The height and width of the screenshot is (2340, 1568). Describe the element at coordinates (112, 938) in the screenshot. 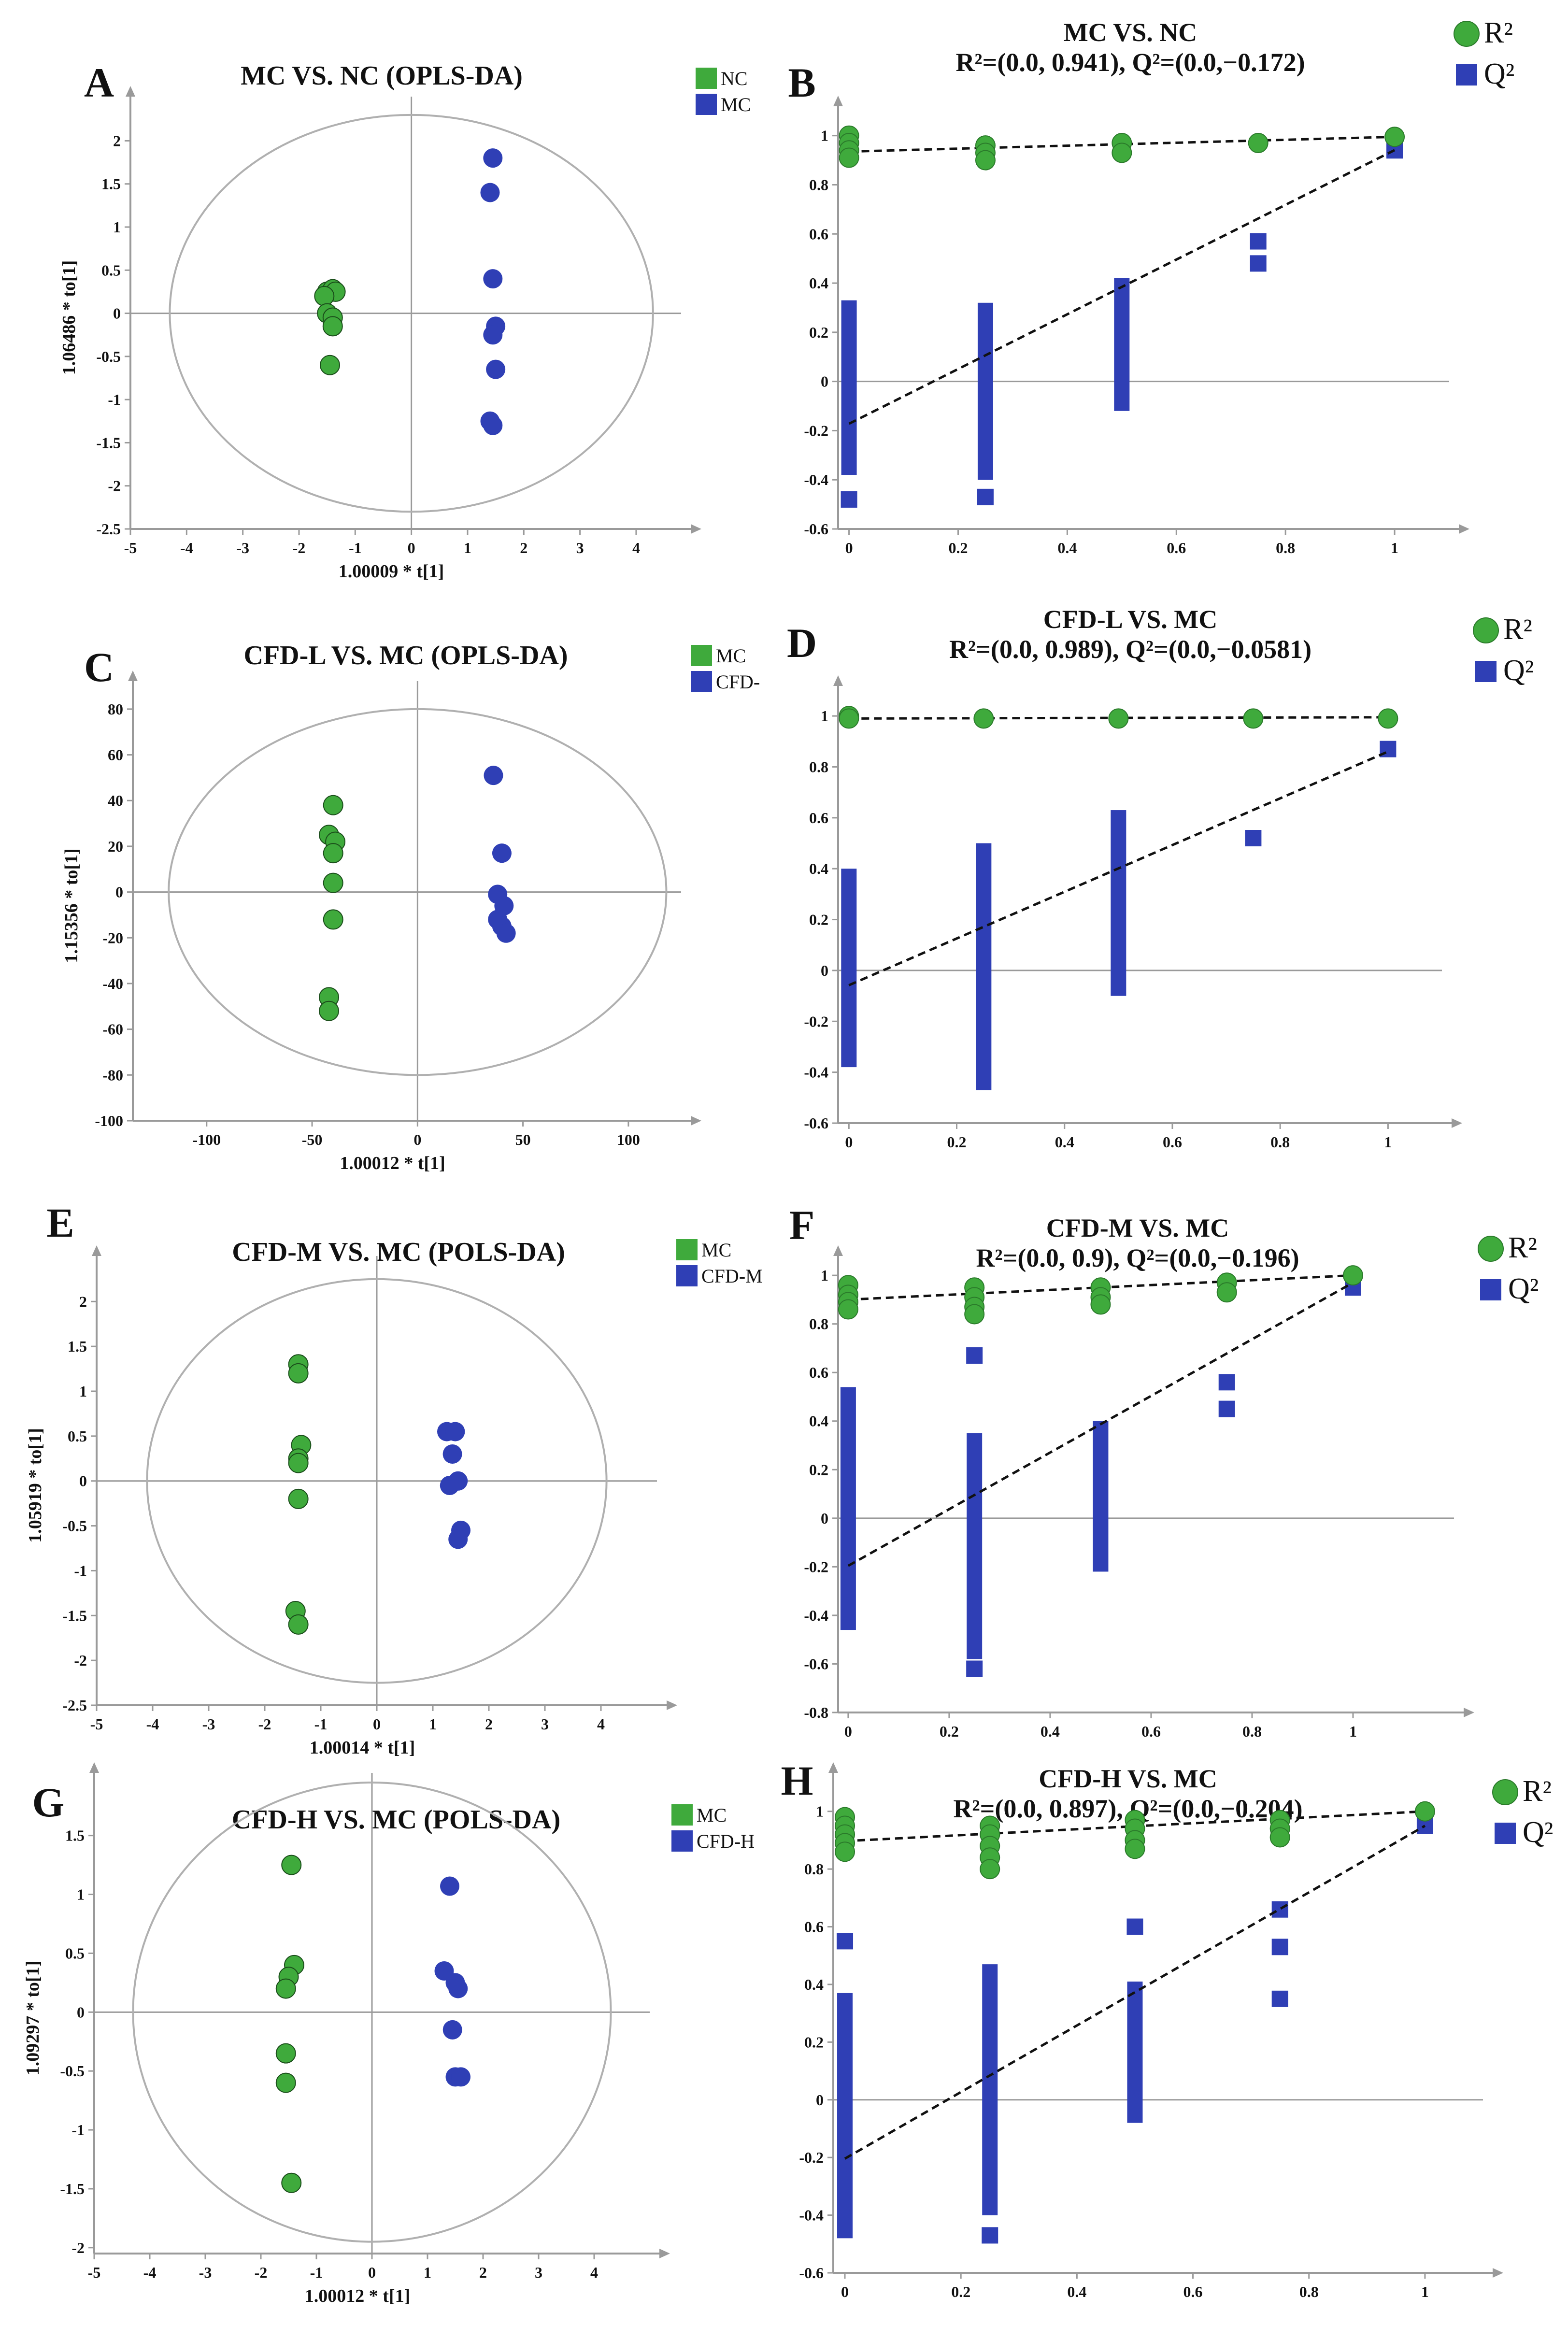

I see `y-tick-label: -20` at that location.